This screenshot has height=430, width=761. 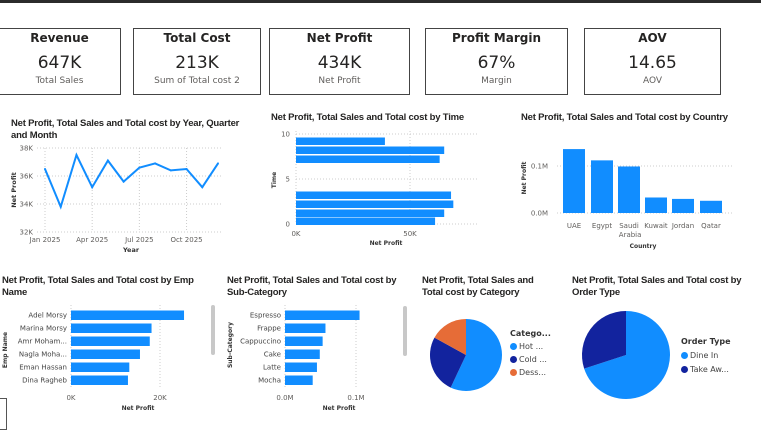 I want to click on x-tick-label: 20K, so click(x=160, y=398).